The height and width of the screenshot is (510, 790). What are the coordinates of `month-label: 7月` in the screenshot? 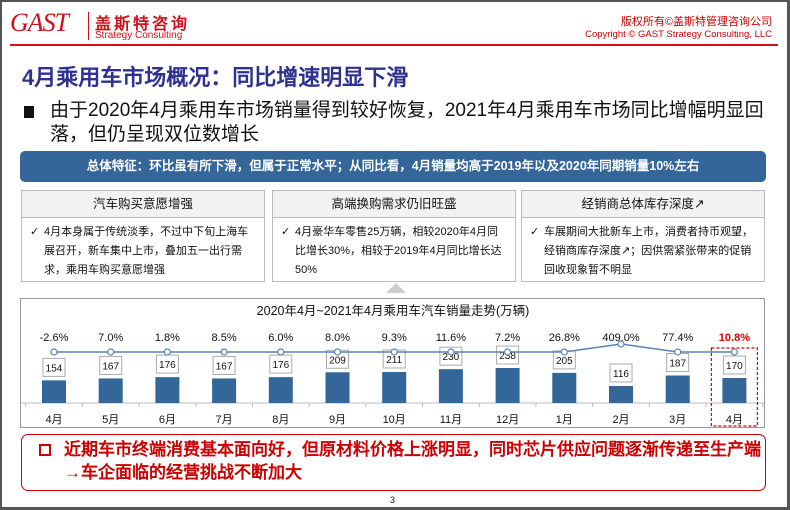 It's located at (224, 420).